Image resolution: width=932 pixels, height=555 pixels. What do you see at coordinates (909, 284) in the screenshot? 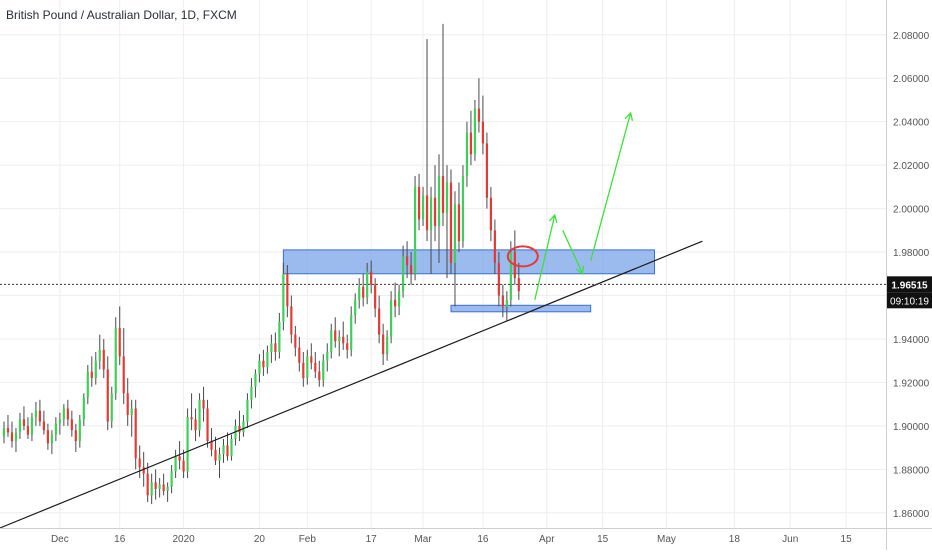
I see `last-price-label-bg` at bounding box center [909, 284].